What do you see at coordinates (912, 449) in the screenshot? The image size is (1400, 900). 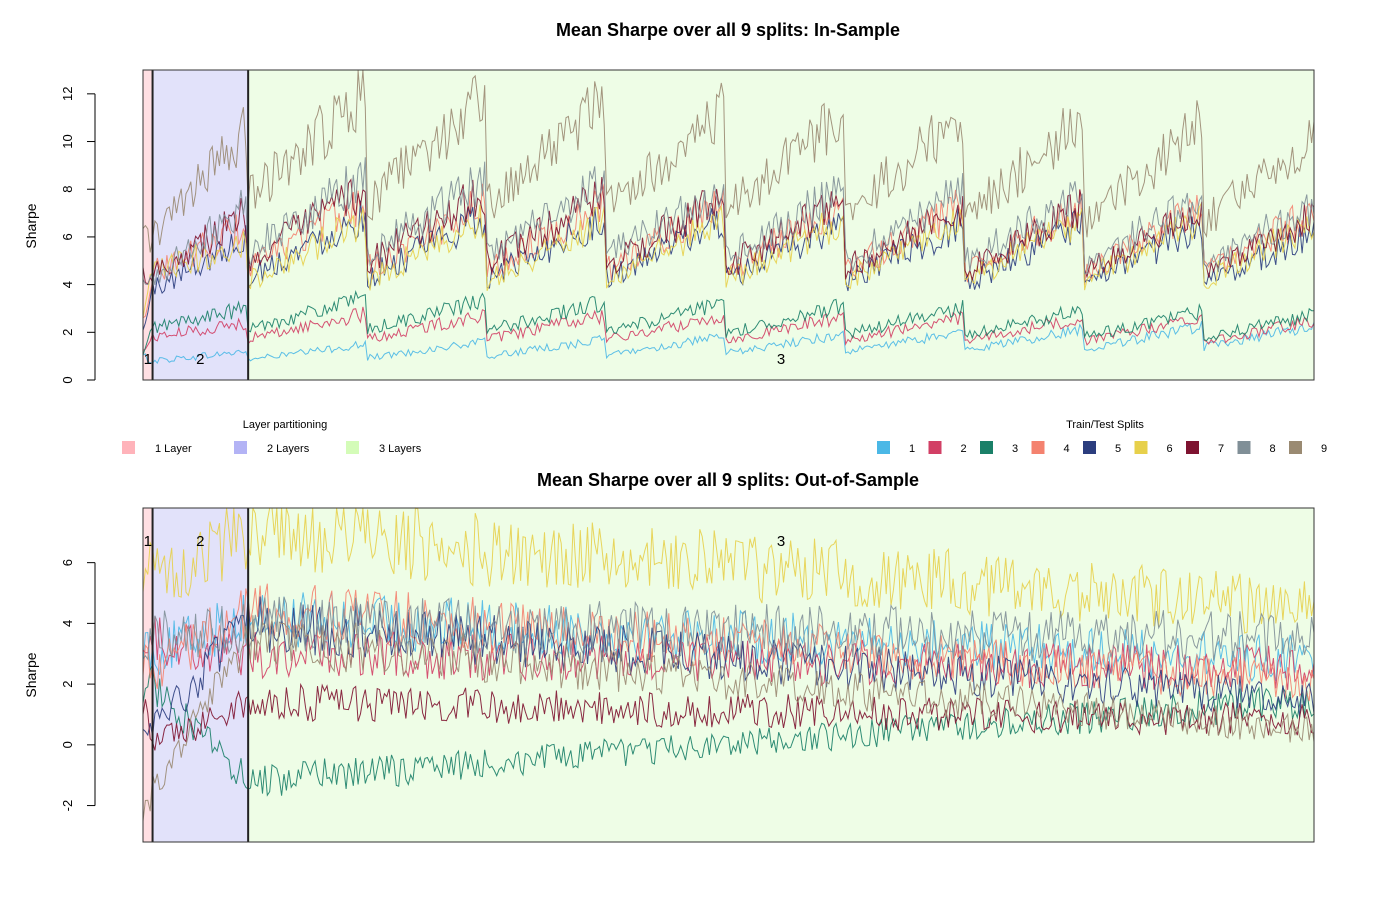 I see `legend-label: 1` at bounding box center [912, 449].